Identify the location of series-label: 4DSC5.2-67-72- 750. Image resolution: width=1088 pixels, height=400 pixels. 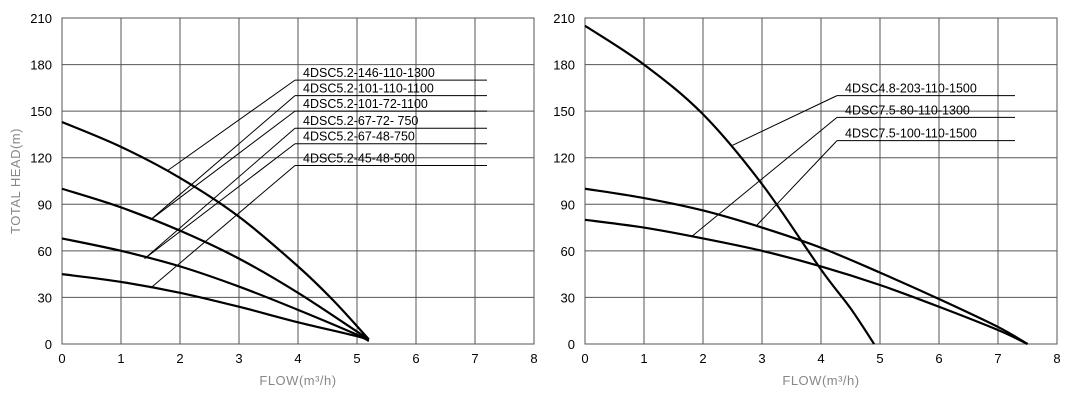
(360, 121).